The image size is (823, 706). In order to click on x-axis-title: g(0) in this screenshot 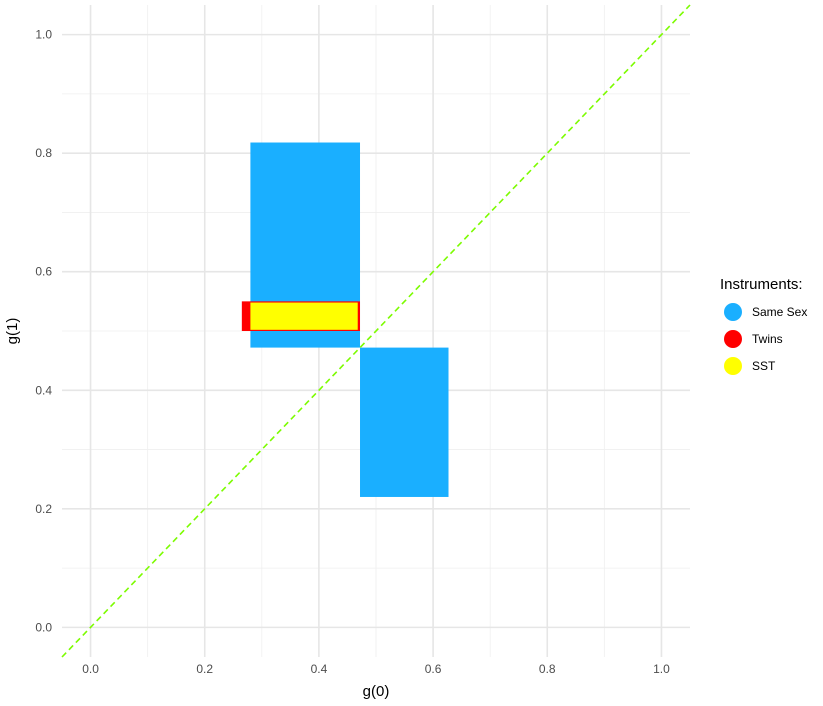, I will do `click(376, 691)`.